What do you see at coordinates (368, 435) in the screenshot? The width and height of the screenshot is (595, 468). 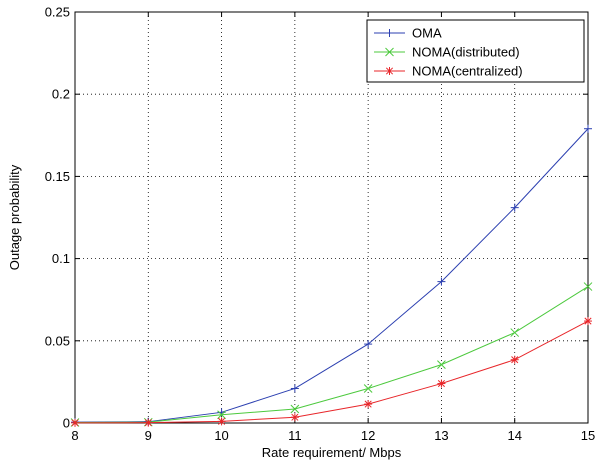 I see `x-tick-label: 12` at bounding box center [368, 435].